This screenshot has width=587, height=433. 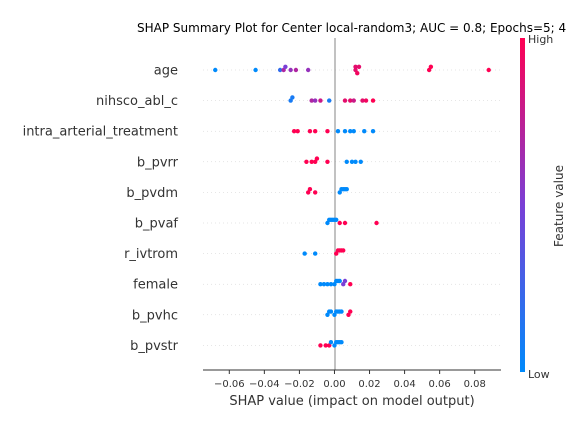 I want to click on x-tick-label: 0.00, so click(x=334, y=384).